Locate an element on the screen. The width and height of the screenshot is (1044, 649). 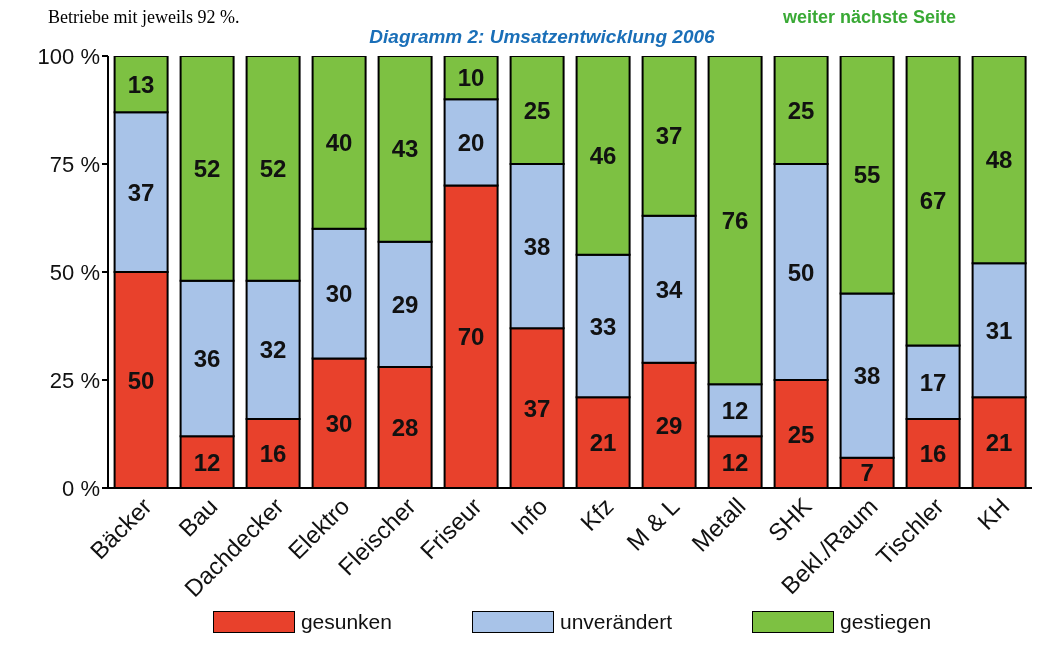
y-tick-label: 75 % is located at coordinates (74, 164).